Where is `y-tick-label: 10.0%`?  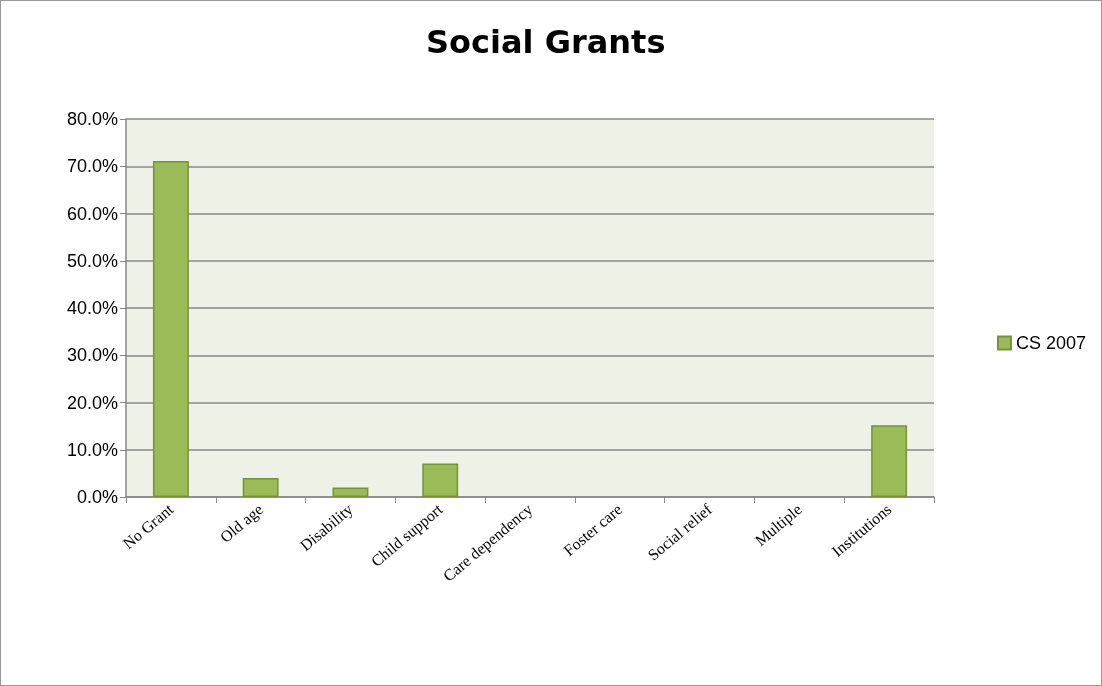
y-tick-label: 10.0% is located at coordinates (92, 449).